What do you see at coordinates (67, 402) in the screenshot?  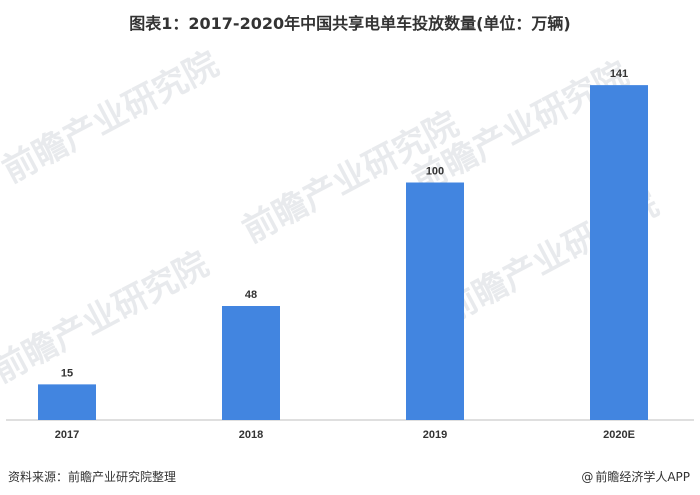 I see `bar-2017` at bounding box center [67, 402].